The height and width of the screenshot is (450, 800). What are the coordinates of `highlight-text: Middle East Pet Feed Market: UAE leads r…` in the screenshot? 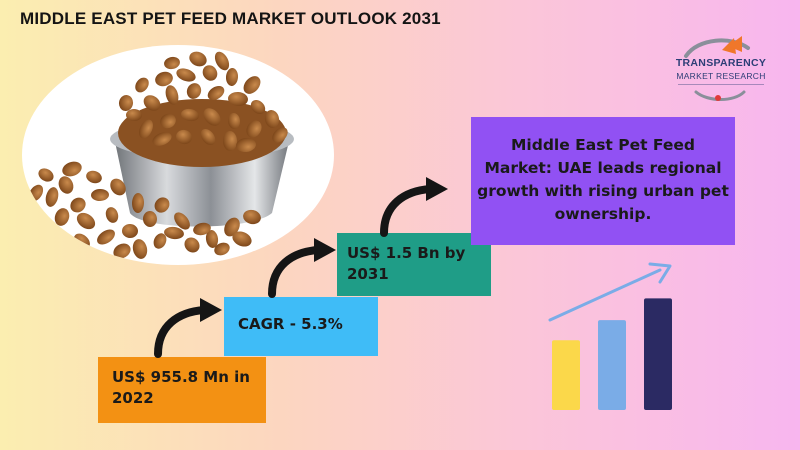 It's located at (603, 179).